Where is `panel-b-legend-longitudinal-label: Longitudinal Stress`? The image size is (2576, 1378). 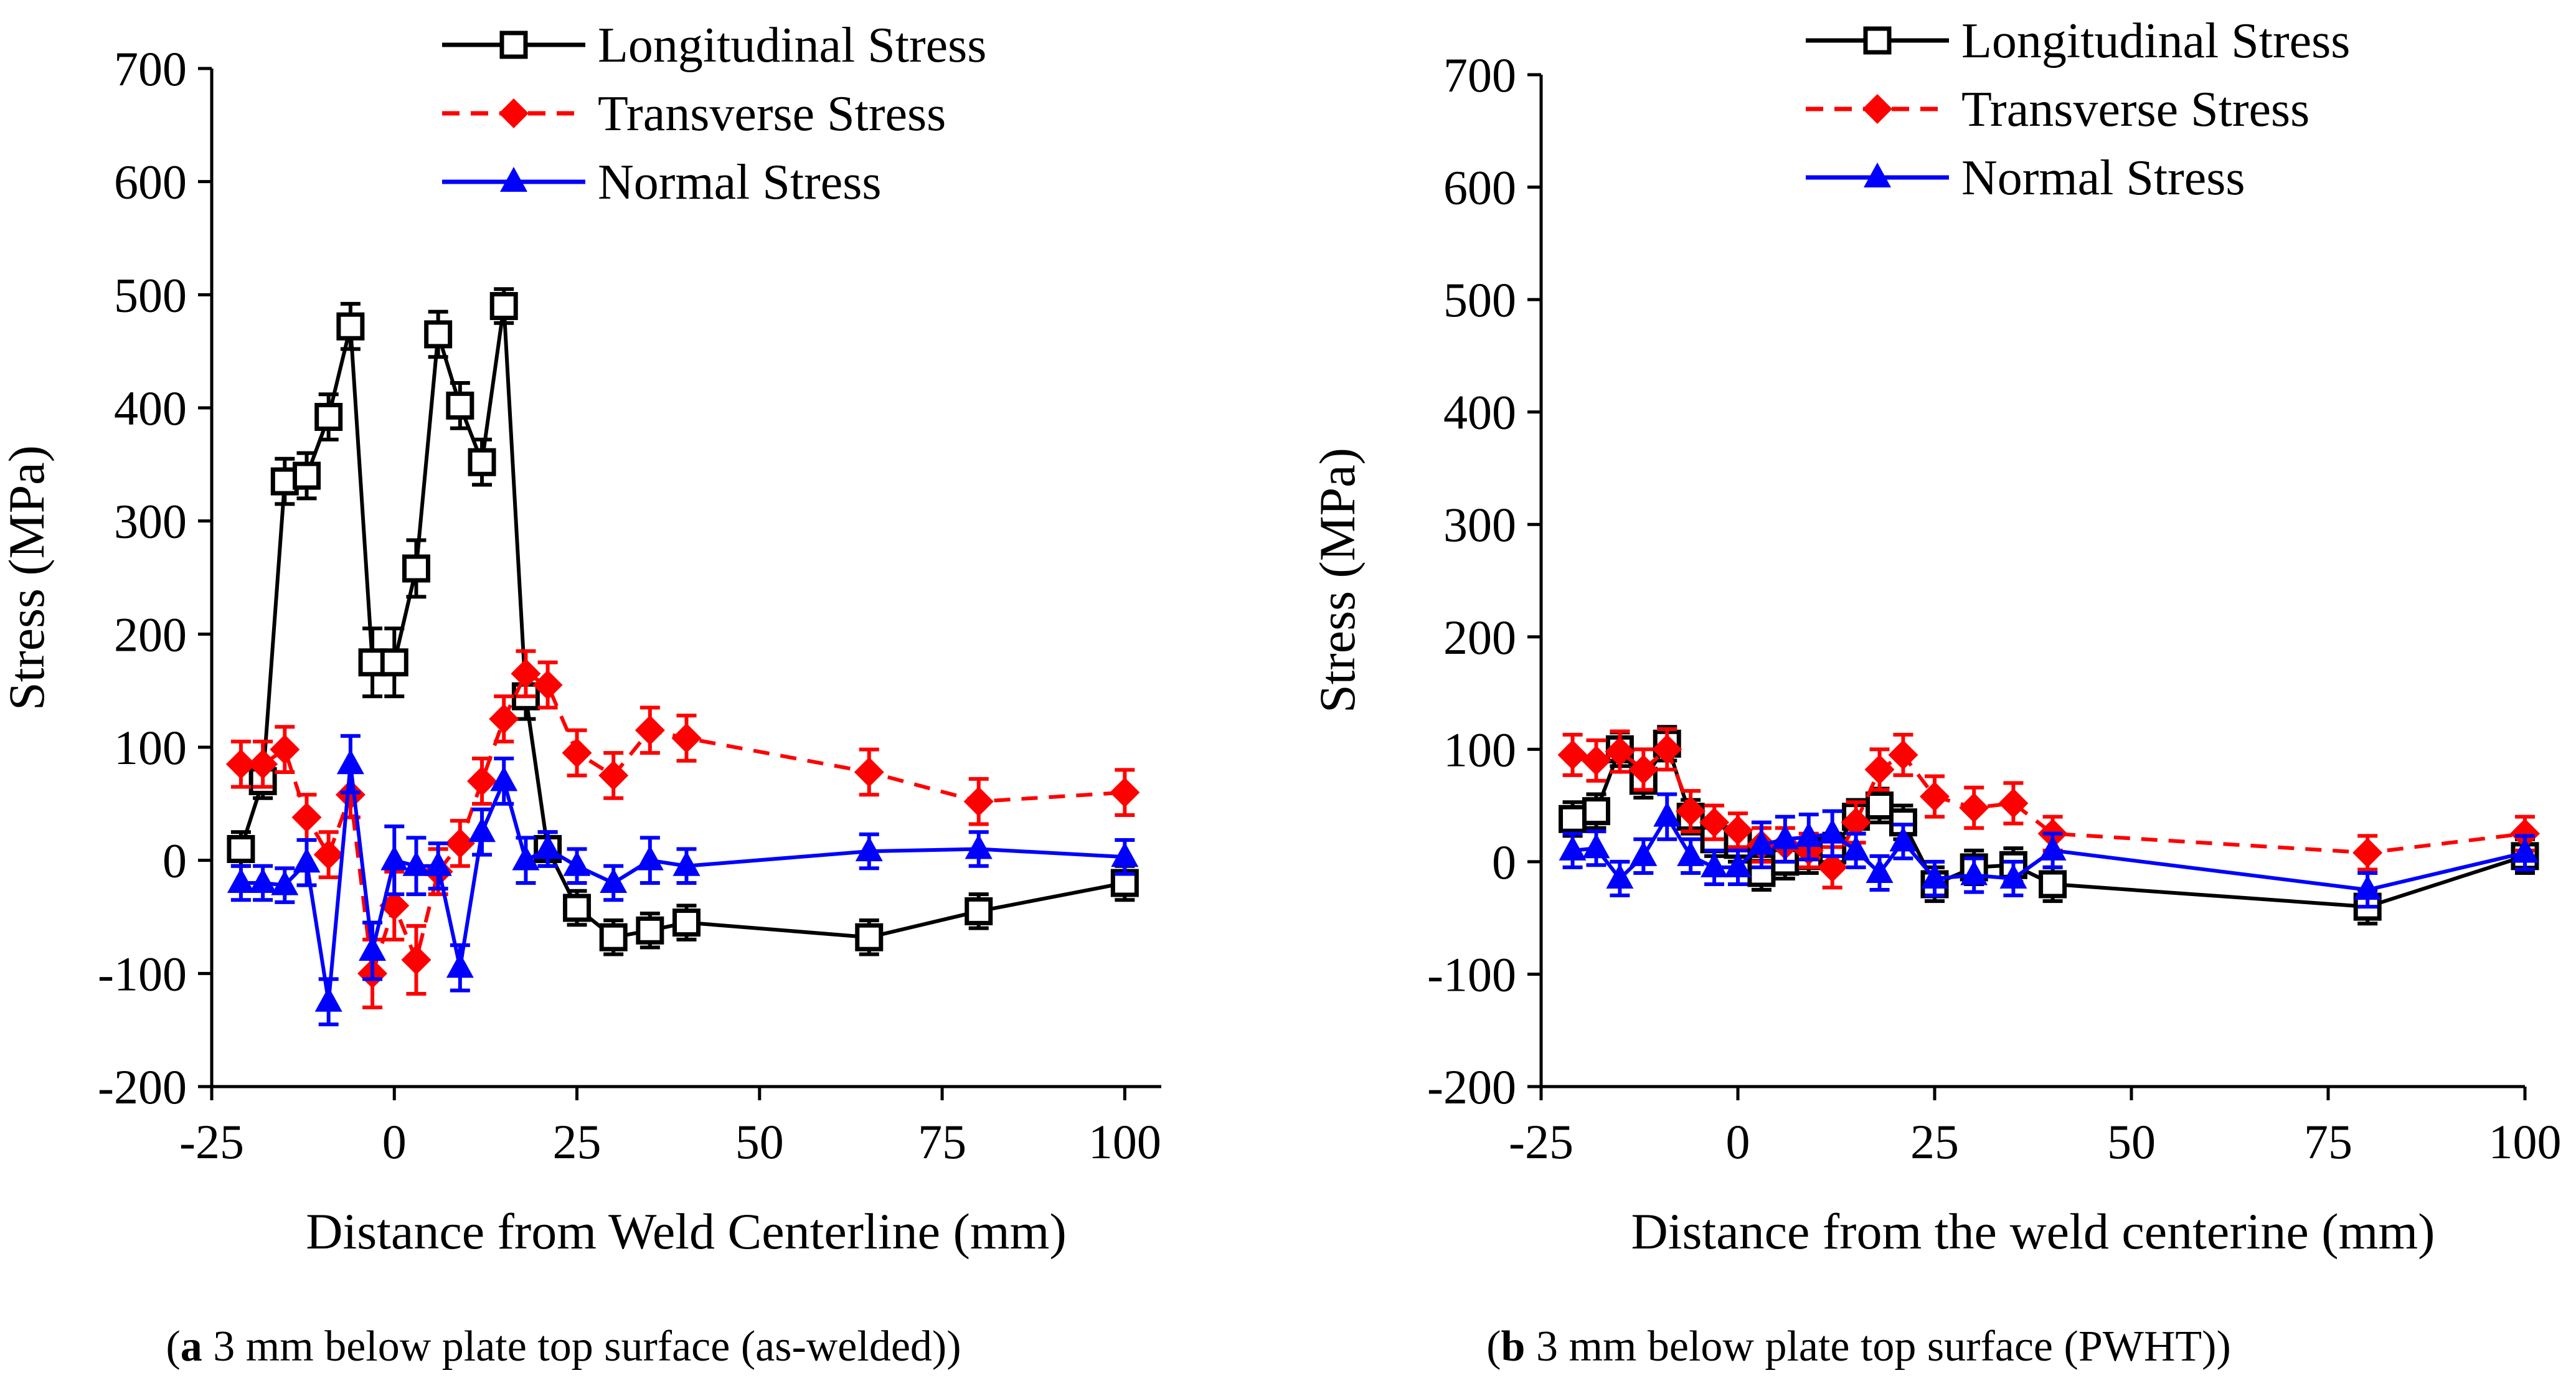 panel-b-legend-longitudinal-label: Longitudinal Stress is located at coordinates (2155, 41).